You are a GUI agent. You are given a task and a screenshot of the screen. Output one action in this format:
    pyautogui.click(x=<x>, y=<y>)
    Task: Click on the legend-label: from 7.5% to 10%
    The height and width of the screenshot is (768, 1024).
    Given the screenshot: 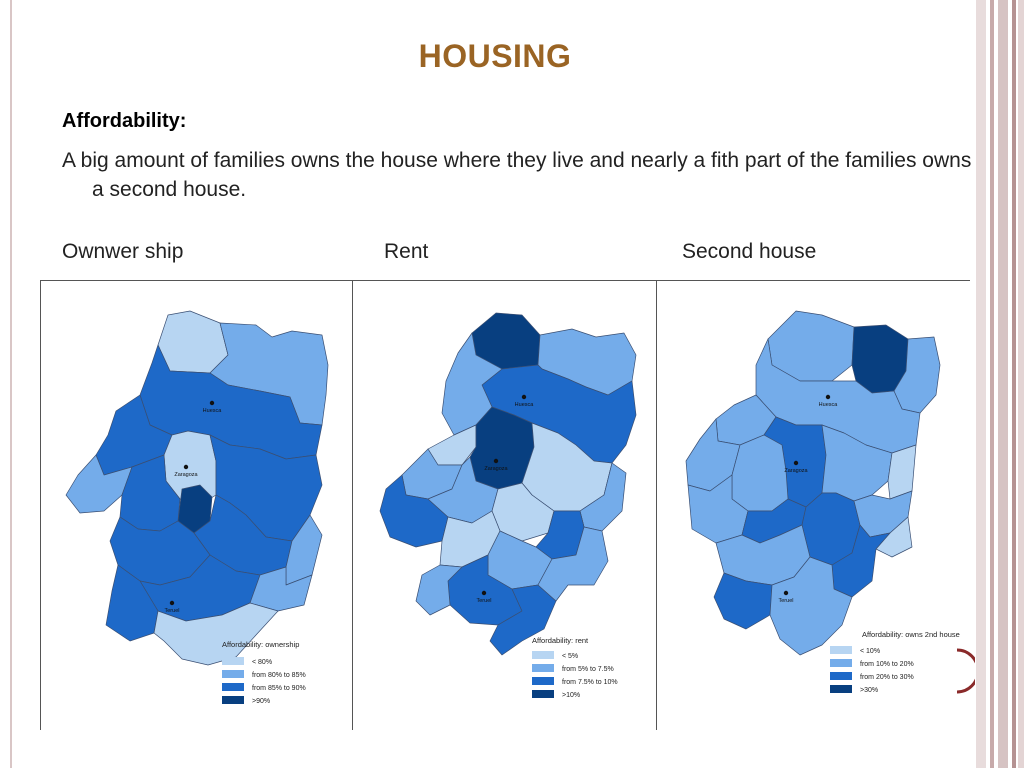 What is the action you would take?
    pyautogui.click(x=590, y=682)
    